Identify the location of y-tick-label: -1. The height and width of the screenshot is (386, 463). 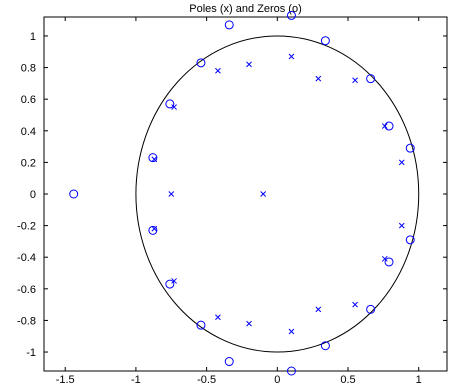
(31, 353).